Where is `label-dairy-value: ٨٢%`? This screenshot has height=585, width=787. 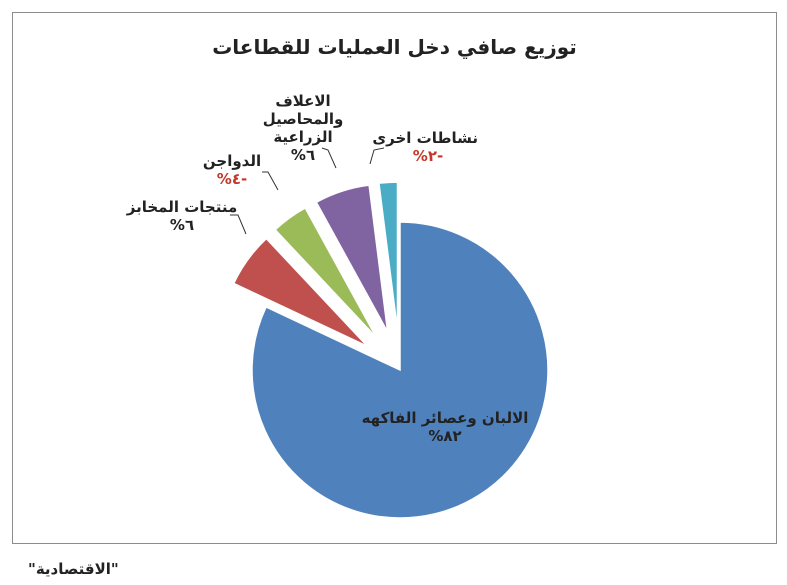
label-dairy-value: ٨٢% is located at coordinates (445, 436).